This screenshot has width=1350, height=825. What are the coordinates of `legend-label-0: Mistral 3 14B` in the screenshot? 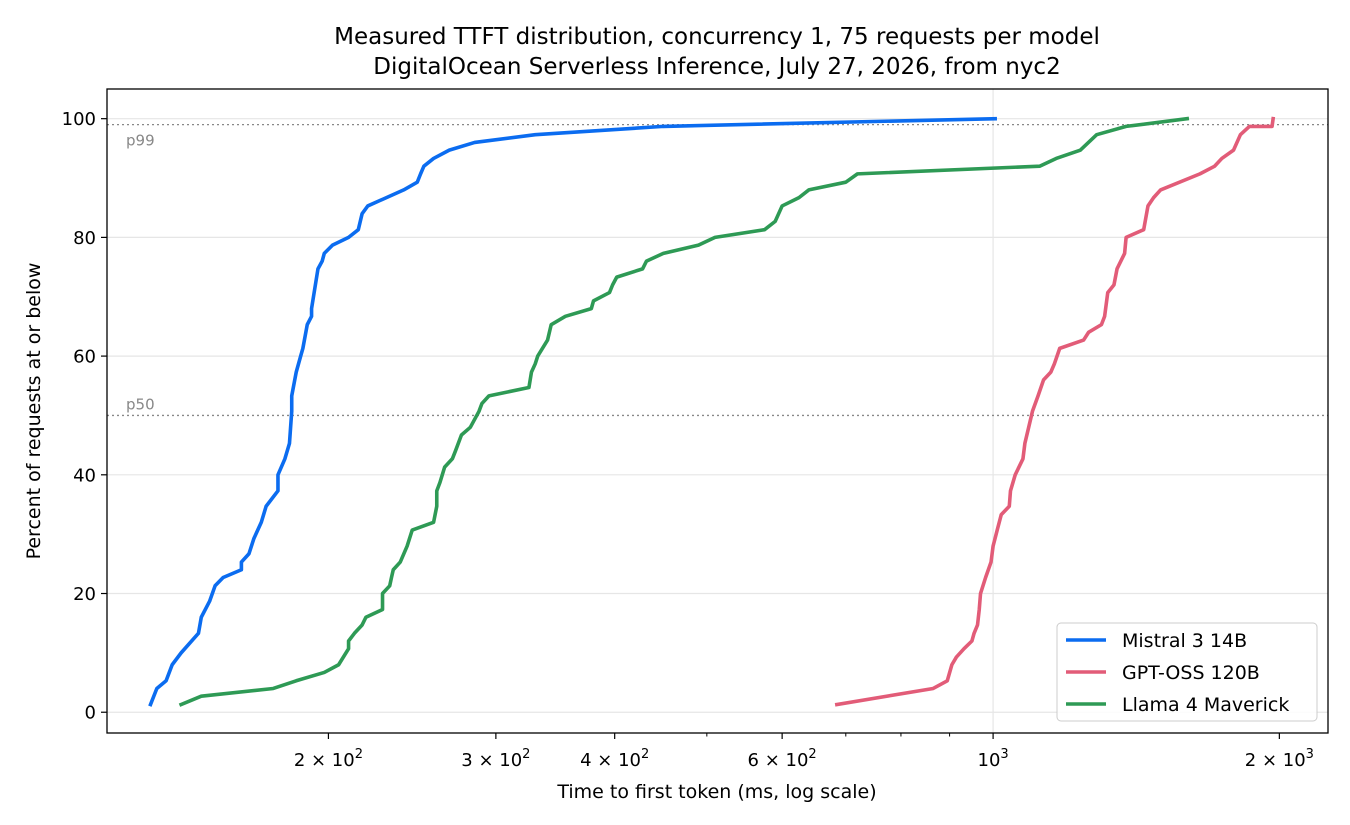 It's located at (1184, 641).